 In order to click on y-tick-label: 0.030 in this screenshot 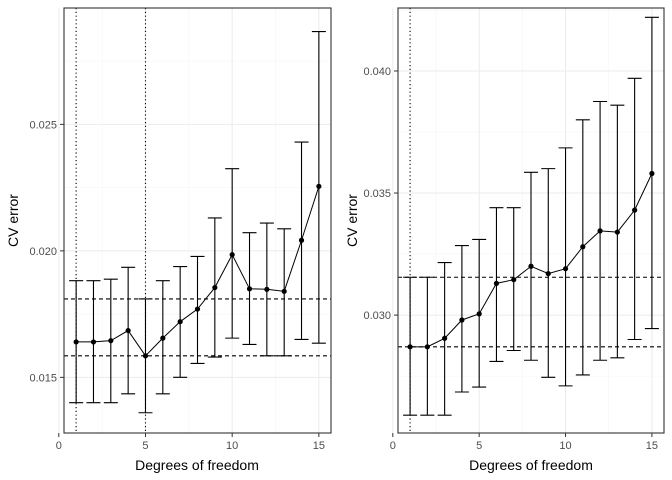, I will do `click(377, 316)`.